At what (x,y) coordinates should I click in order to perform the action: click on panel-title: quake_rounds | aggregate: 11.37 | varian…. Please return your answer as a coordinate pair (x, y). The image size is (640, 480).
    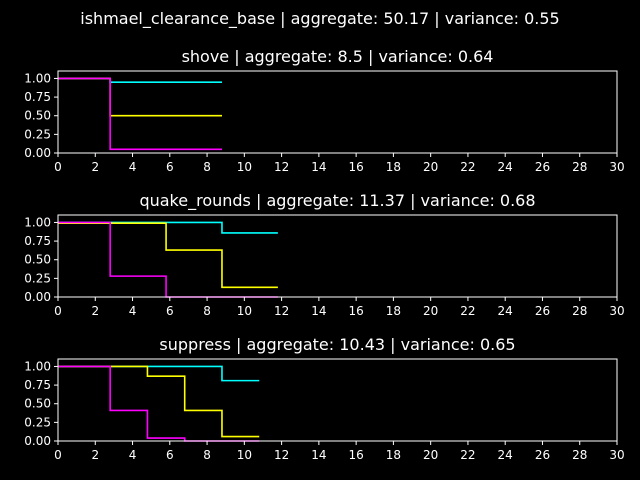
    Looking at the image, I should click on (337, 201).